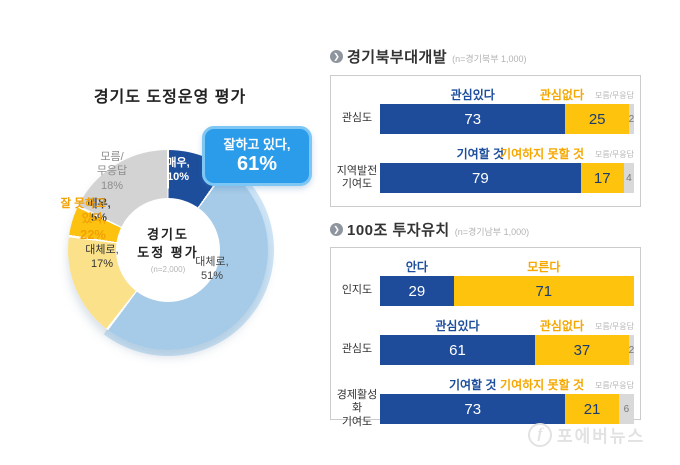 This screenshot has height=465, width=680. What do you see at coordinates (170, 97) in the screenshot?
I see `donut-chart-title: 경기도 도정운영 평가` at bounding box center [170, 97].